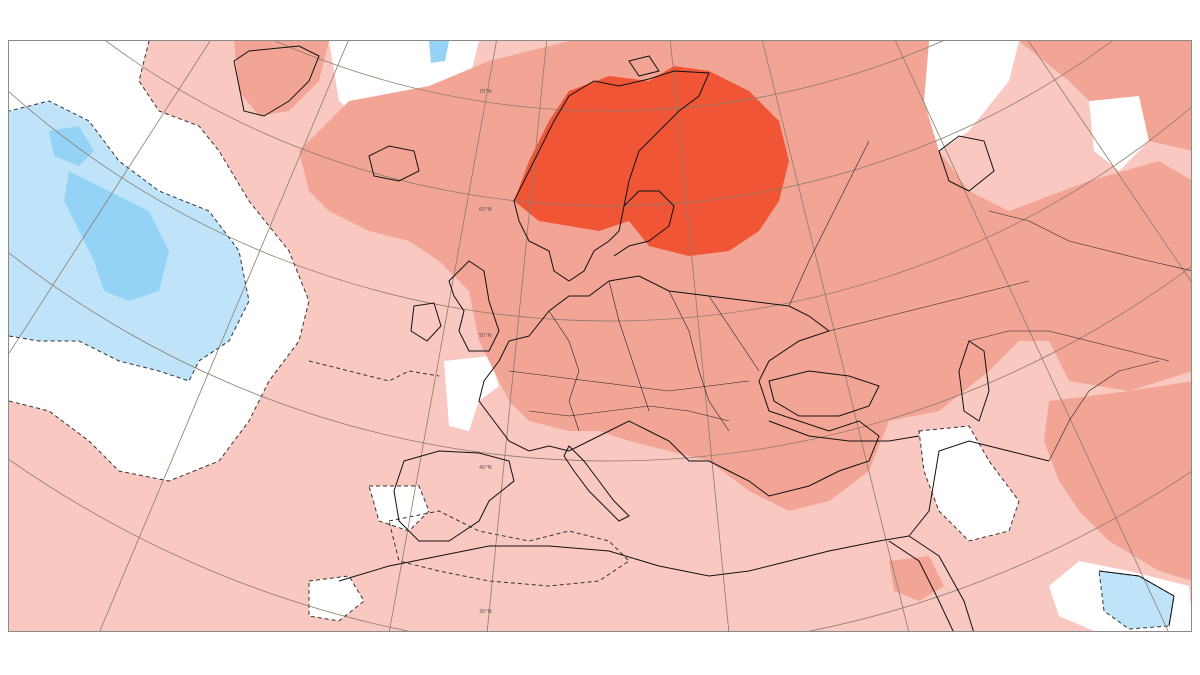 The height and width of the screenshot is (675, 1200). I want to click on latitude-labels: 70°N 60°N 50°N 40°N 30°N, so click(485, 352).